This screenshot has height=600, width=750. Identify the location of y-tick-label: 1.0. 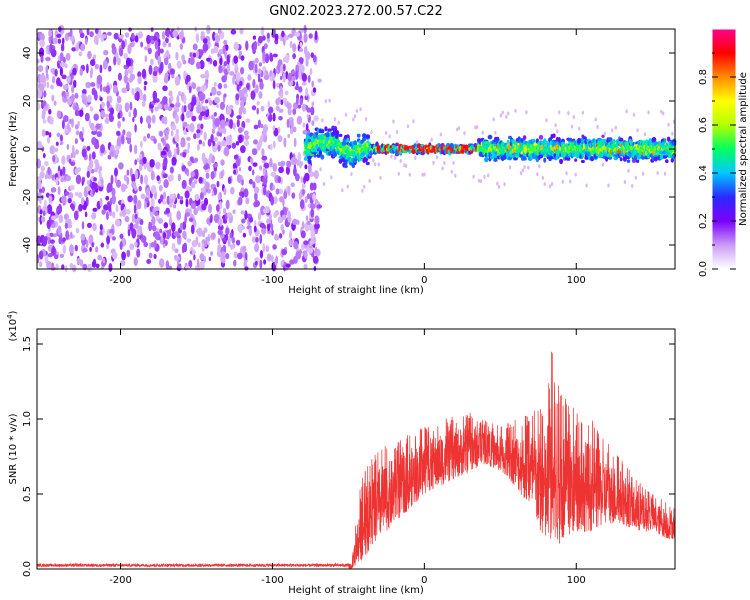
(27, 419).